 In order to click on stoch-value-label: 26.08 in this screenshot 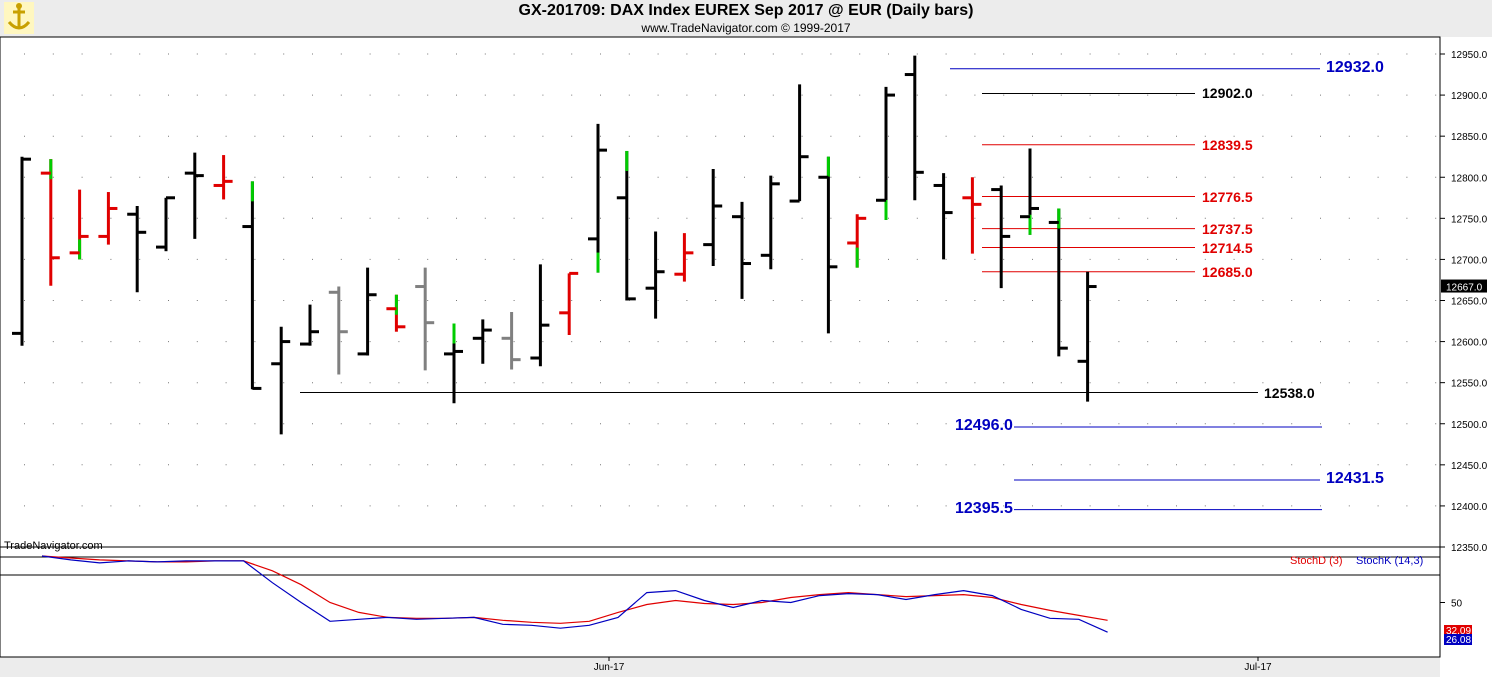, I will do `click(1458, 640)`.